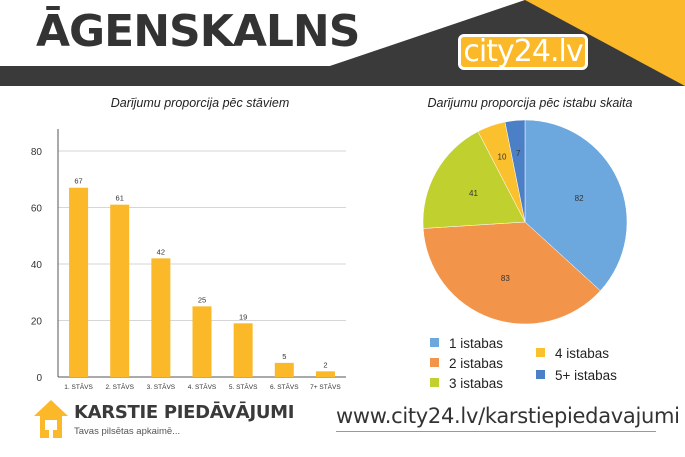  Describe the element at coordinates (119, 387) in the screenshot. I see `x-tick-label: 2. STĀVS` at that location.